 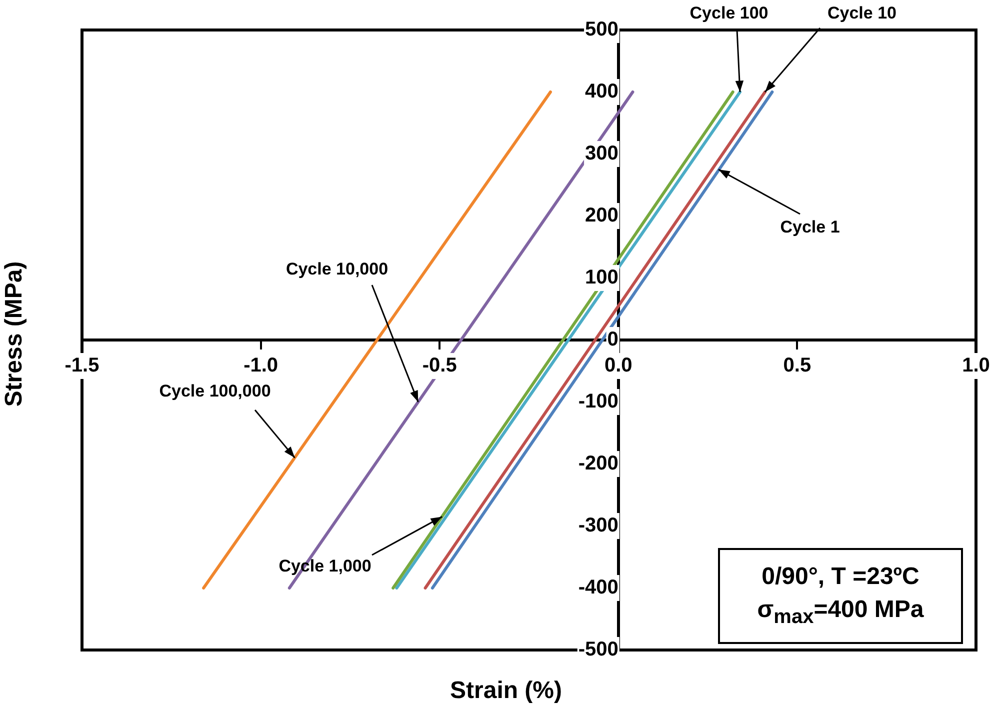 I want to click on y-tick-label: -500, so click(x=598, y=649).